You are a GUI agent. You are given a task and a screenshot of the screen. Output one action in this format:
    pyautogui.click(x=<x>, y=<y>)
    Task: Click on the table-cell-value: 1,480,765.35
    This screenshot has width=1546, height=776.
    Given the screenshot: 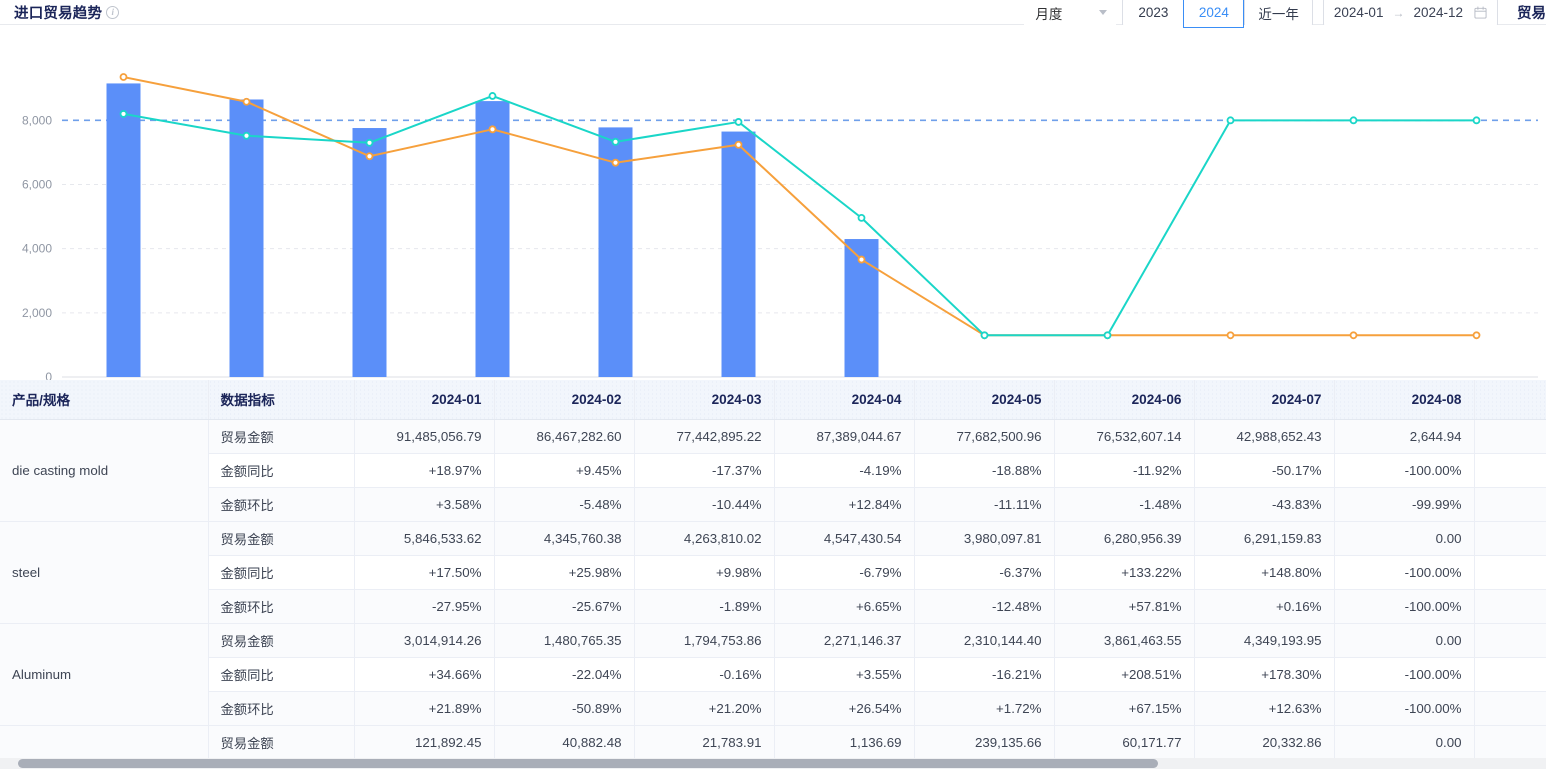 What is the action you would take?
    pyautogui.click(x=564, y=640)
    